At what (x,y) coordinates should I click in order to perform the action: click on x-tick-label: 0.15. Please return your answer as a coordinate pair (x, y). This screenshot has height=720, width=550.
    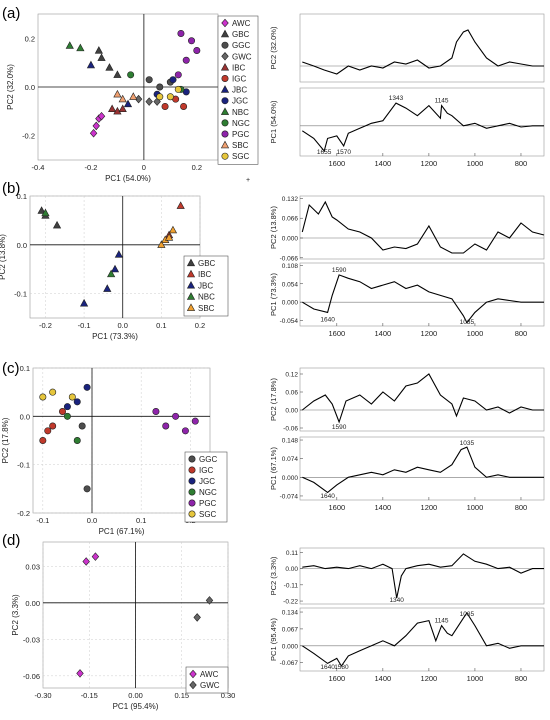
    Looking at the image, I should click on (181, 695).